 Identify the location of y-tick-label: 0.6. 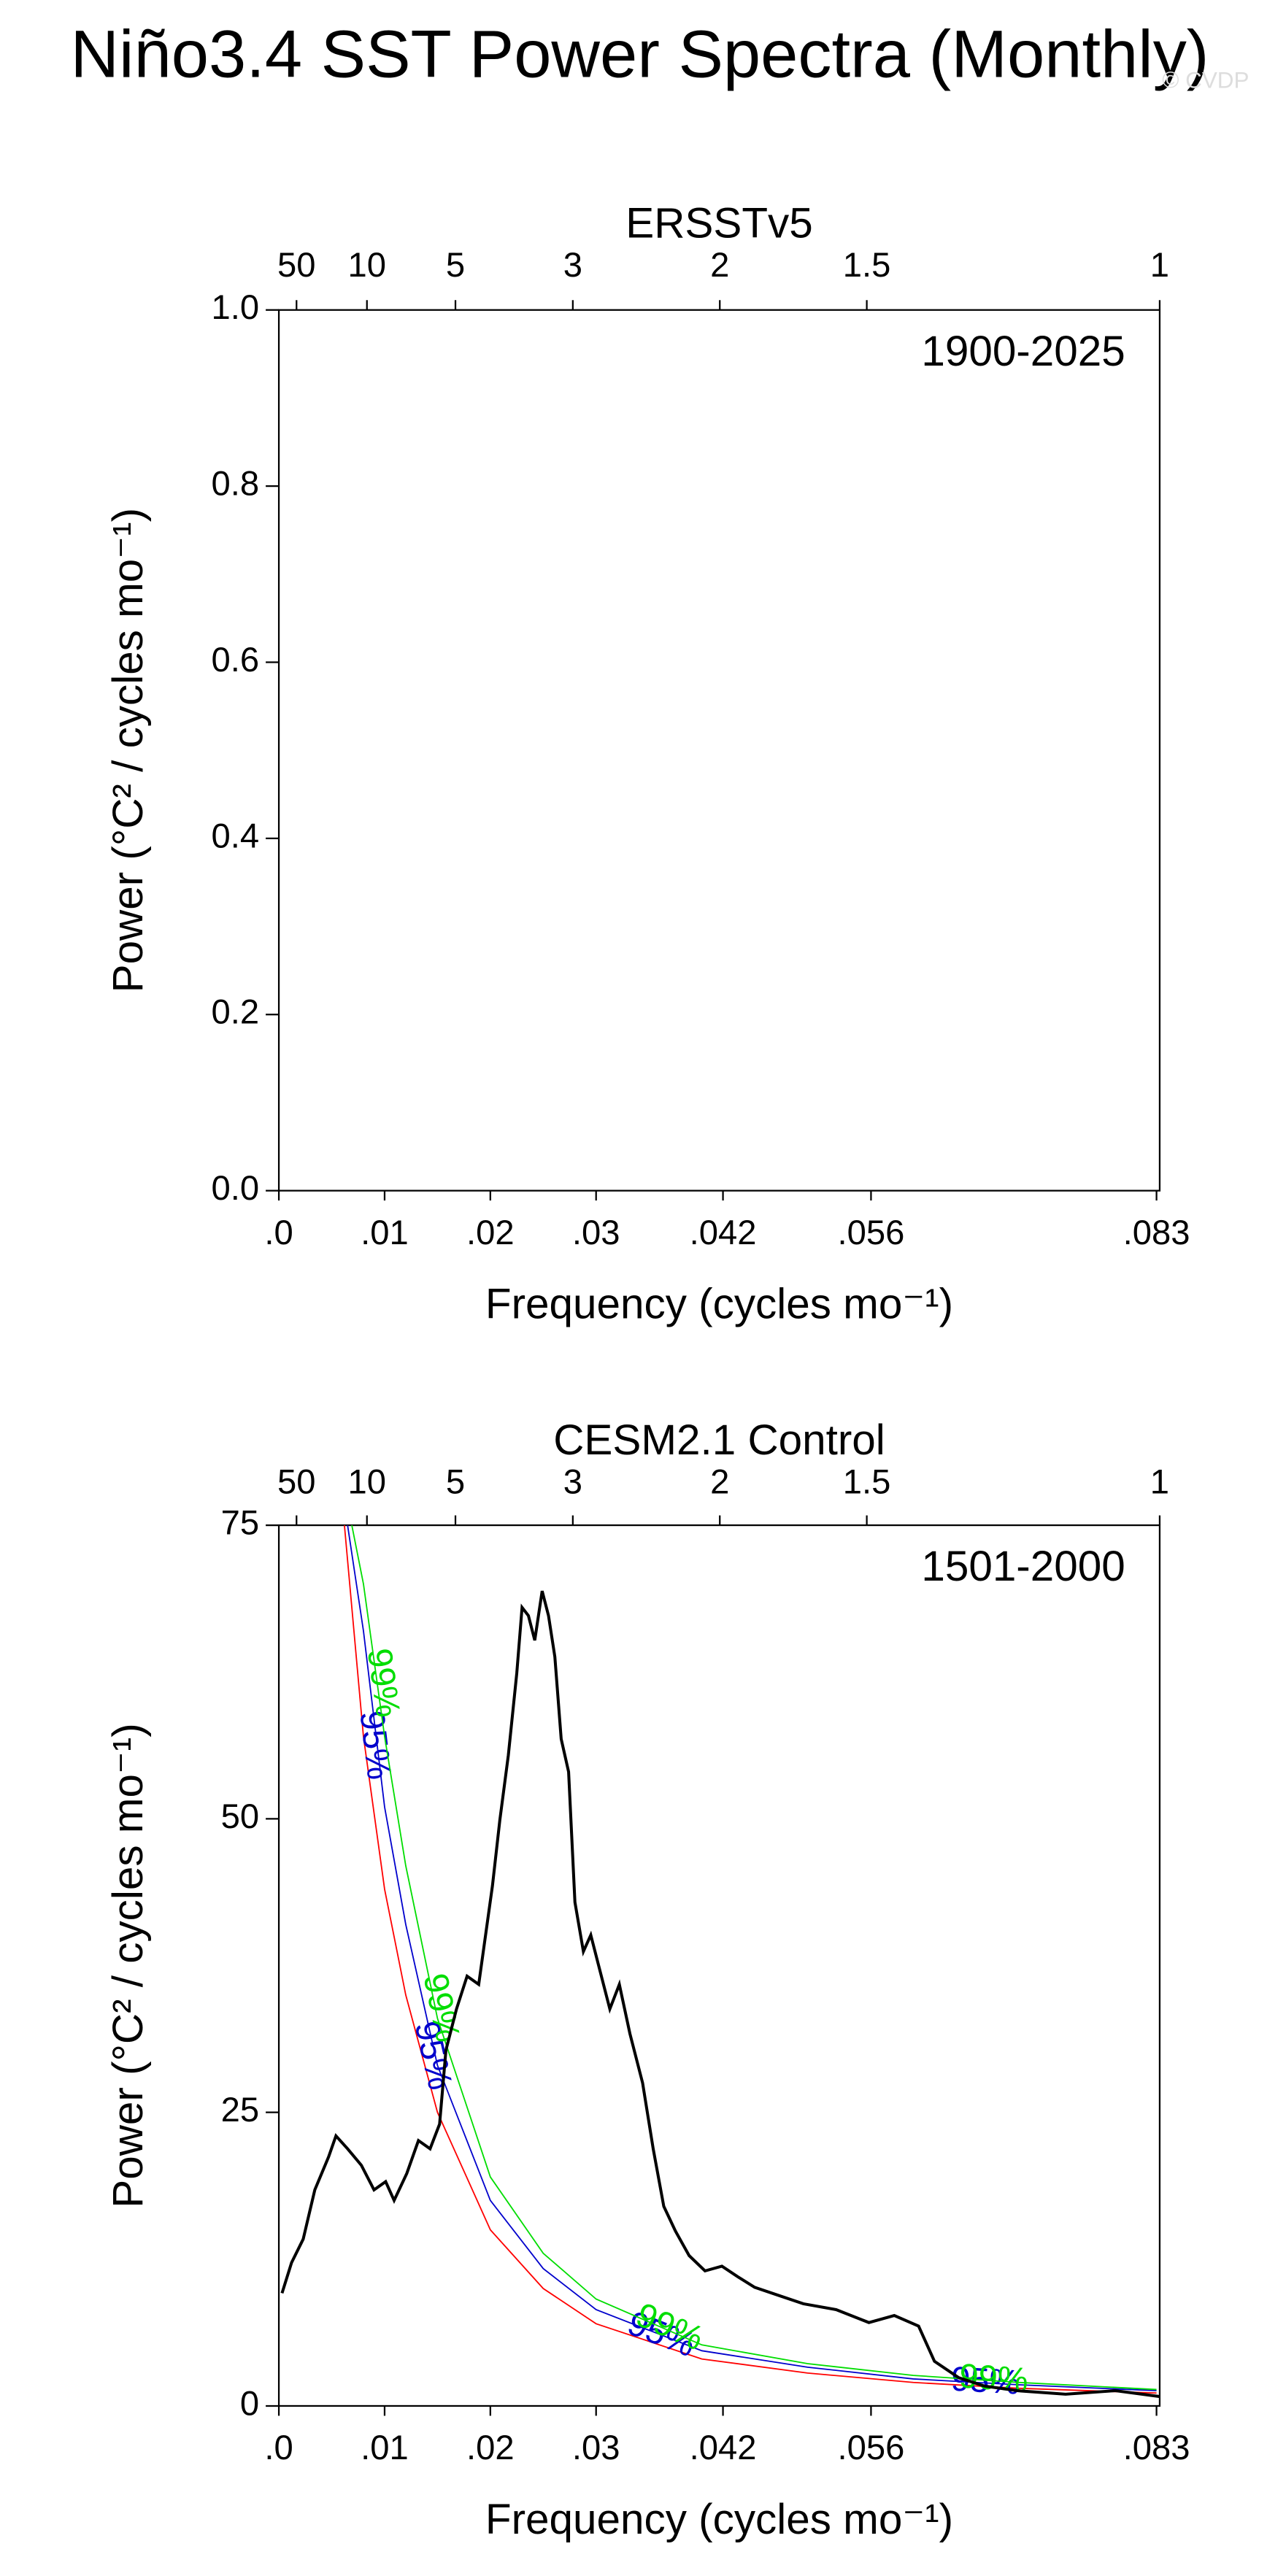
(235, 660).